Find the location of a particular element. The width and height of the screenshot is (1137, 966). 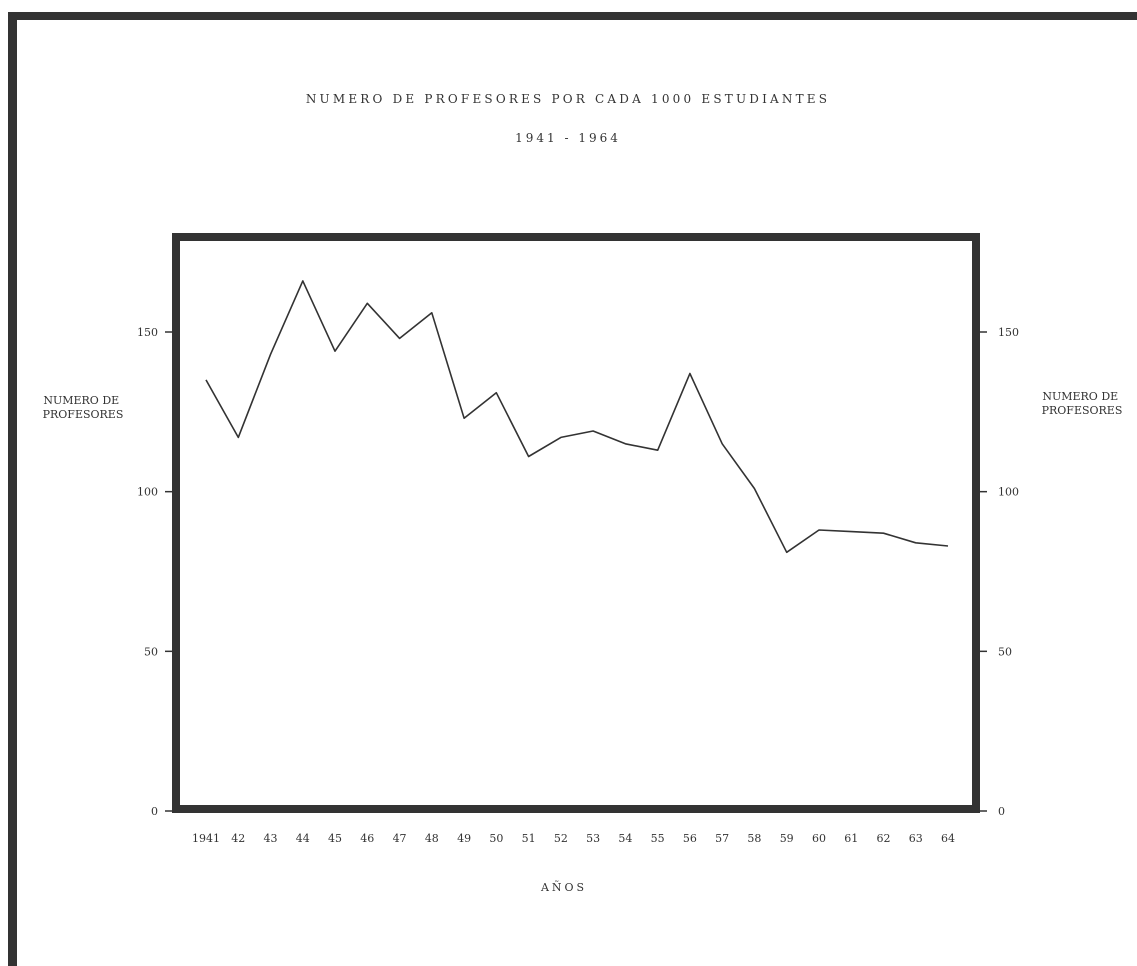

x-tick-label: 58 is located at coordinates (754, 838).